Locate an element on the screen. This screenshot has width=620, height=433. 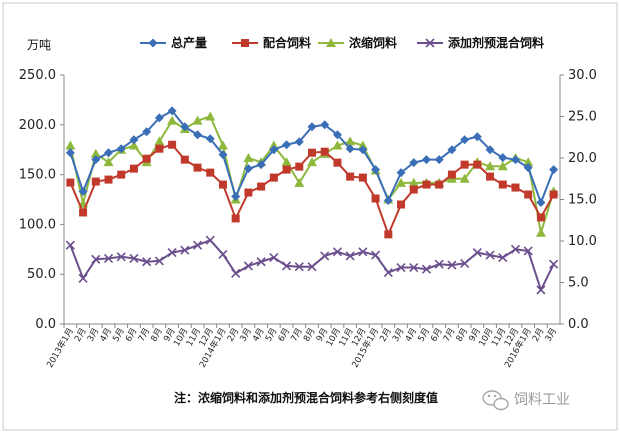
y-unit-label: 万吨 is located at coordinates (39, 45).